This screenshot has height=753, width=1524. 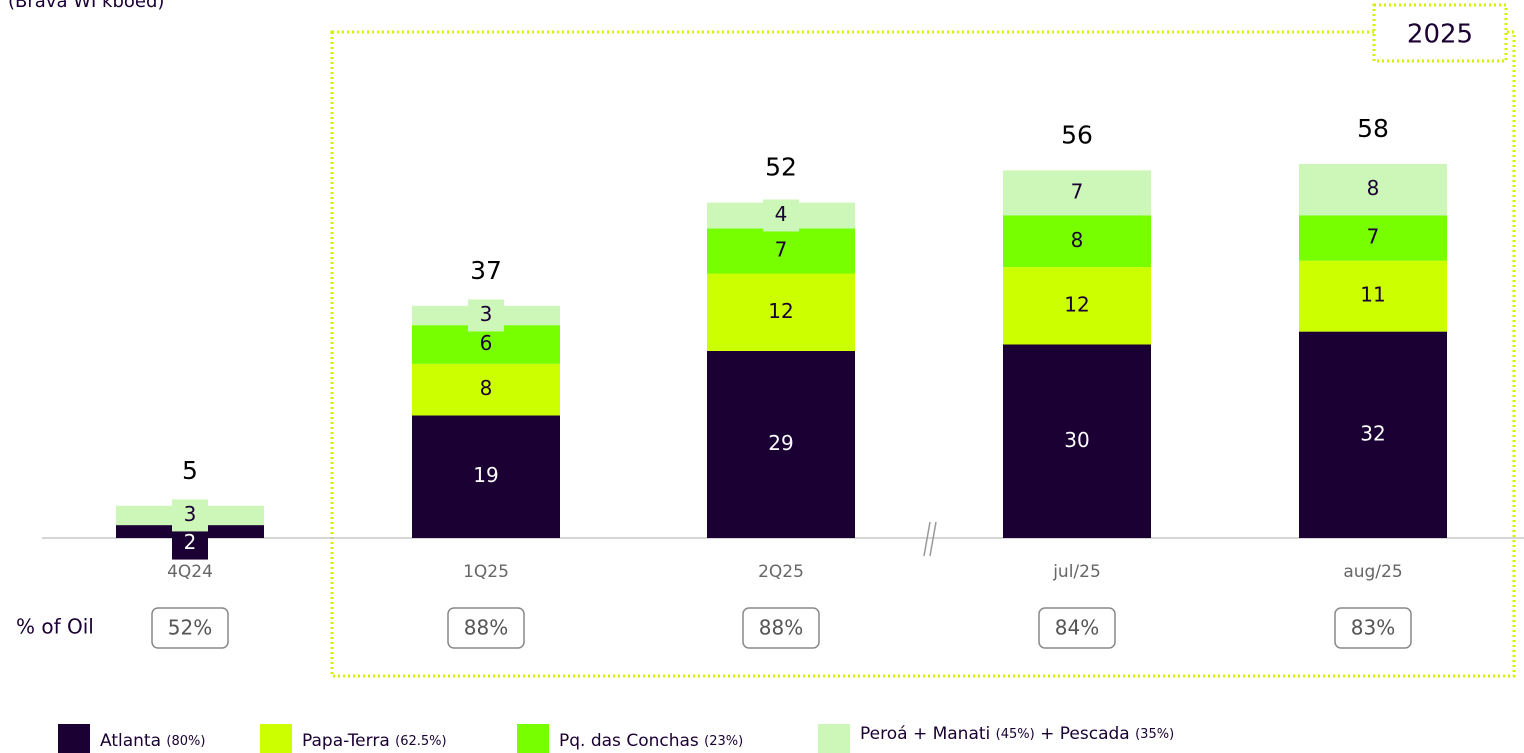 I want to click on legend-label-part: (35%), so click(x=1154, y=734).